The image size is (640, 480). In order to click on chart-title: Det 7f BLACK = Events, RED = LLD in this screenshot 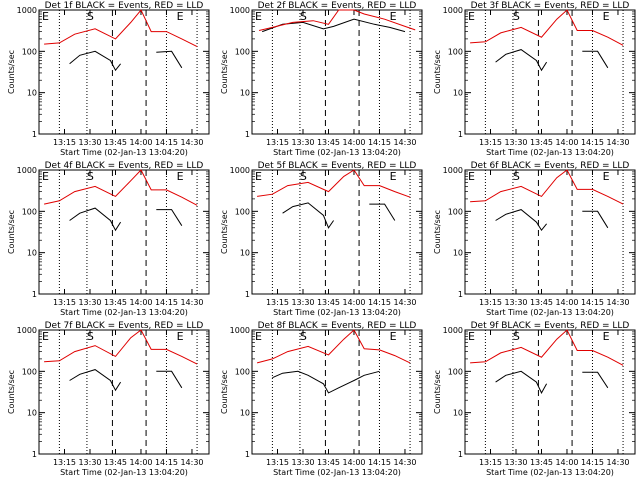, I will do `click(124, 326)`.